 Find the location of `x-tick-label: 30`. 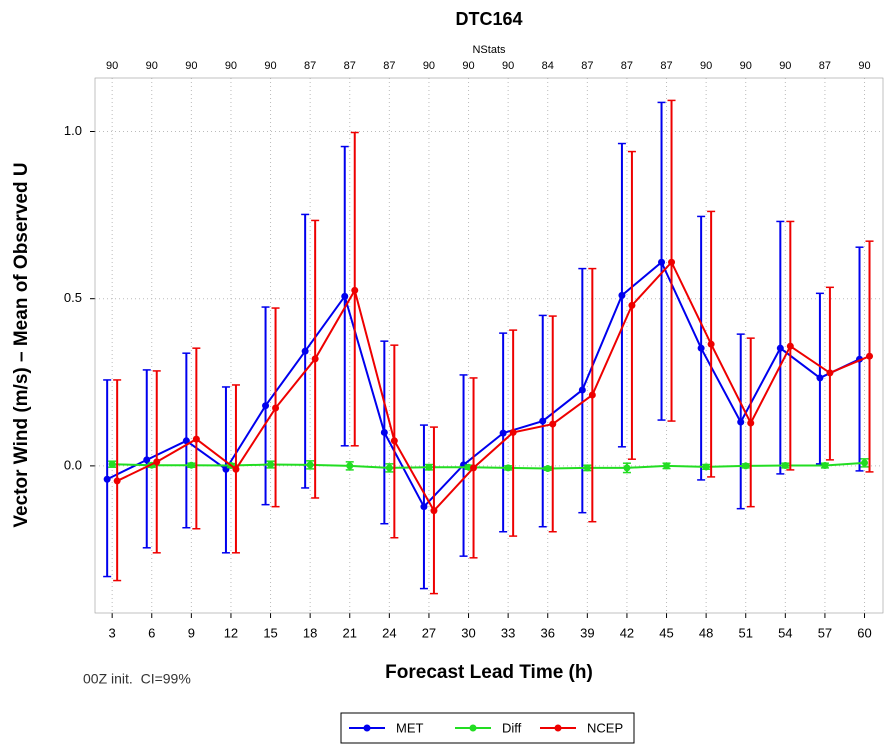

x-tick-label: 30 is located at coordinates (468, 632).